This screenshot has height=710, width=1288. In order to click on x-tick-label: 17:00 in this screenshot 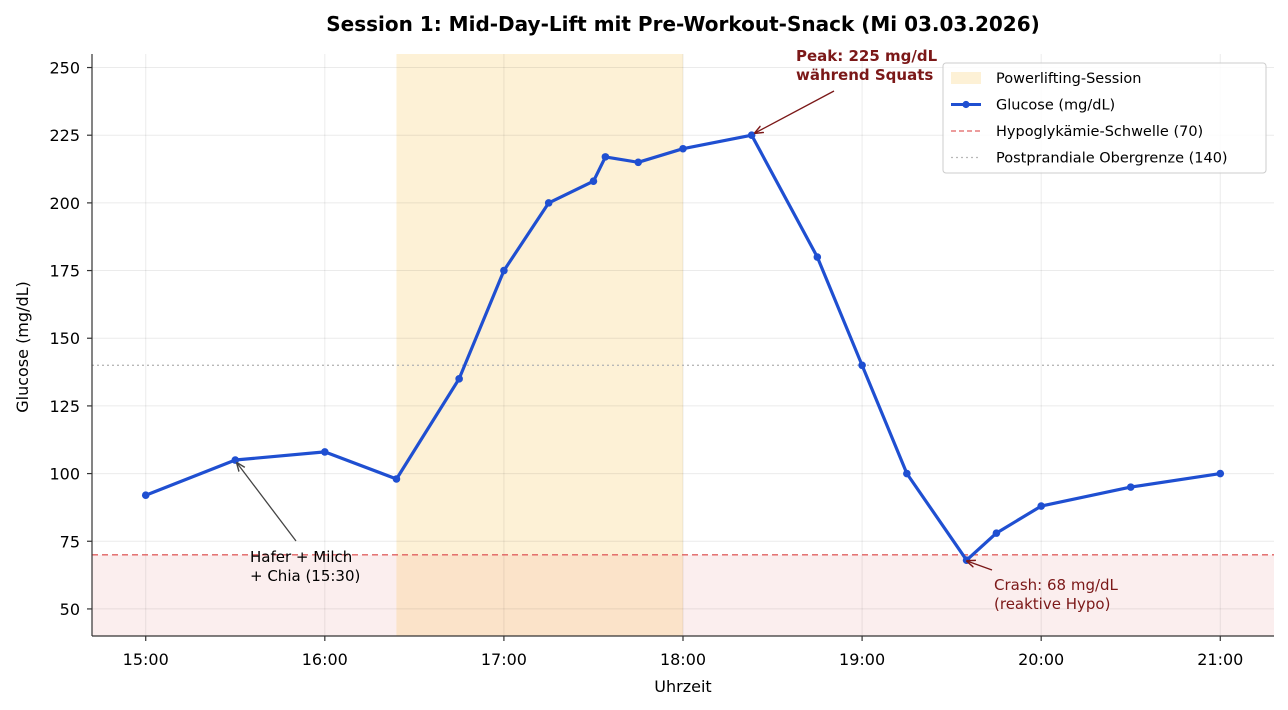, I will do `click(504, 659)`.